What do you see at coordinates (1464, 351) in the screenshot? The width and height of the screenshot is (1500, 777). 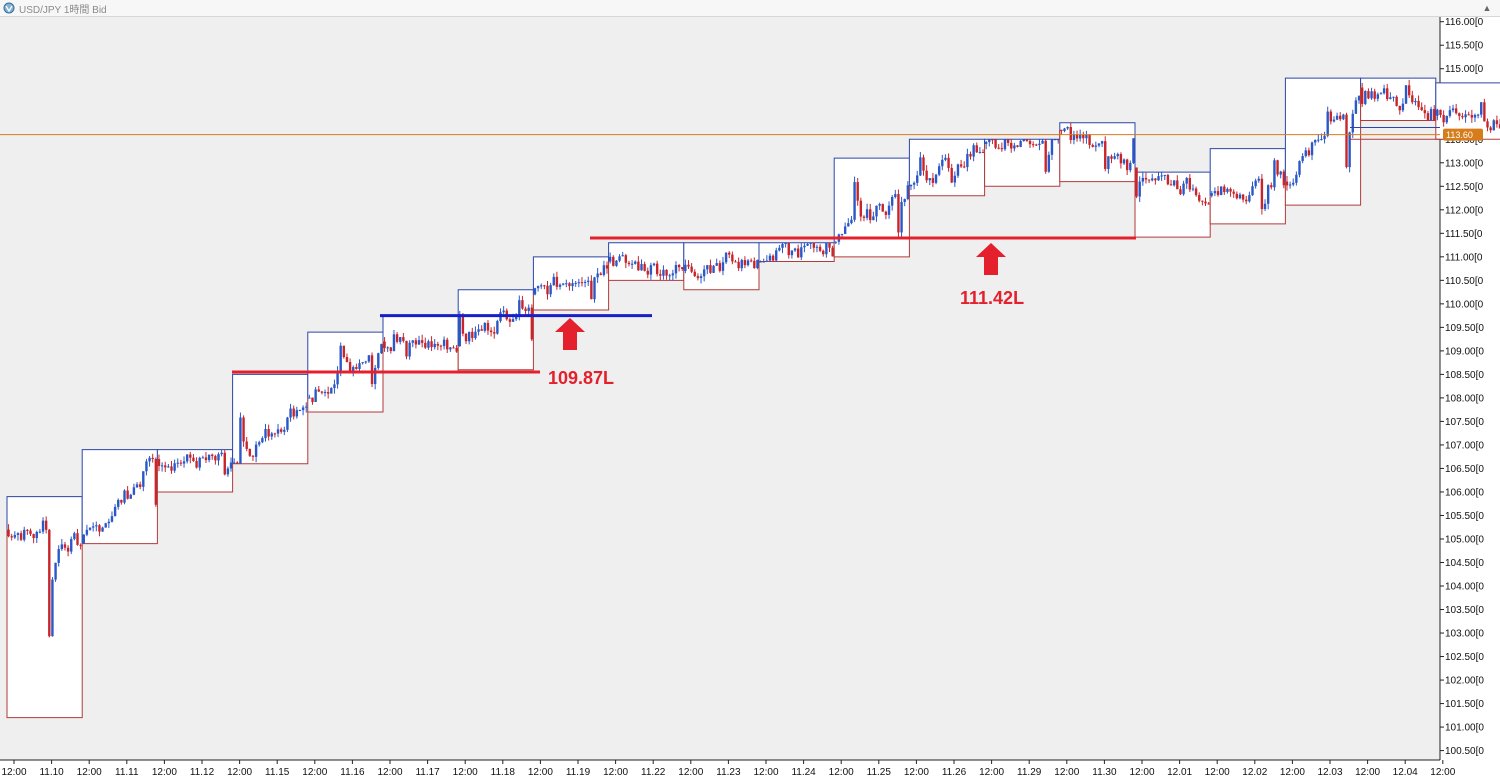 I see `y-tick-label: 109.00[0` at bounding box center [1464, 351].